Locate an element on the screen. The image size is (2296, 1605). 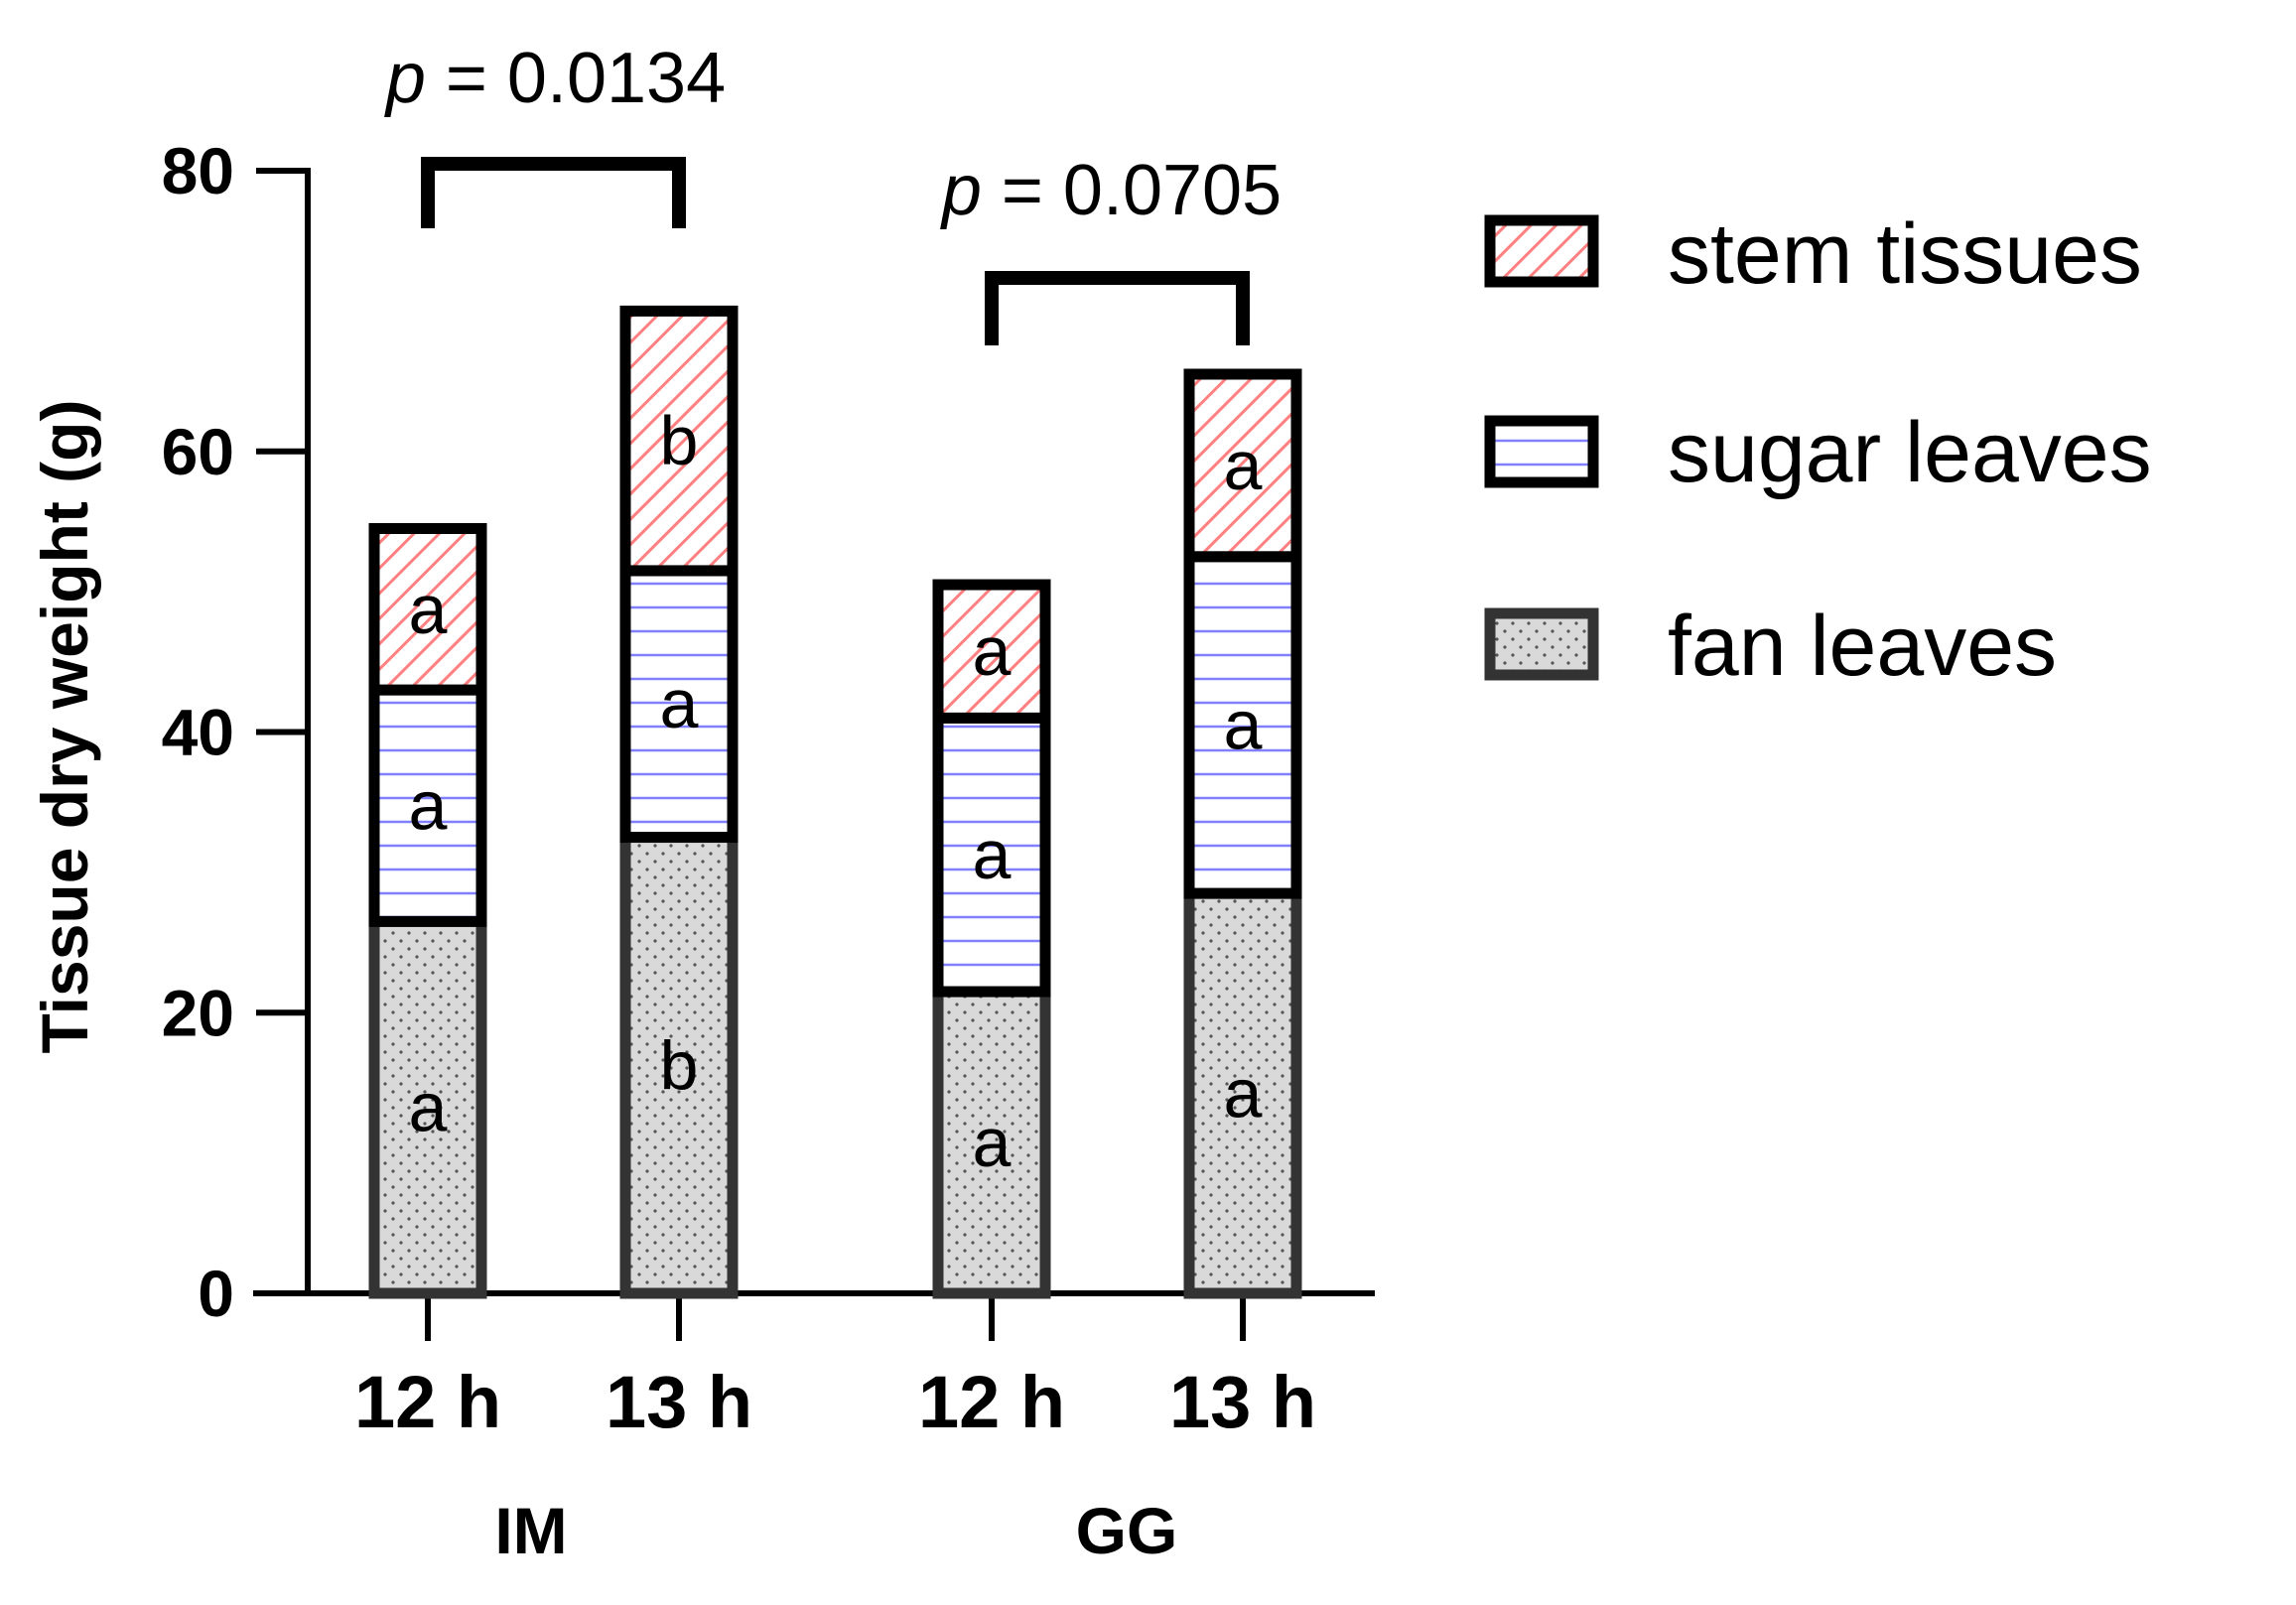
legend-swatch-stem-tissues is located at coordinates (1541, 251).